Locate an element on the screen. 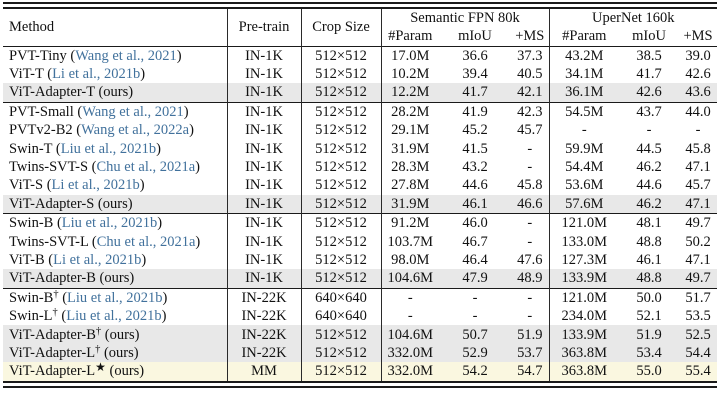 This screenshot has height=403, width=720. method-name: Twins-SVT-S is located at coordinates (49, 166).